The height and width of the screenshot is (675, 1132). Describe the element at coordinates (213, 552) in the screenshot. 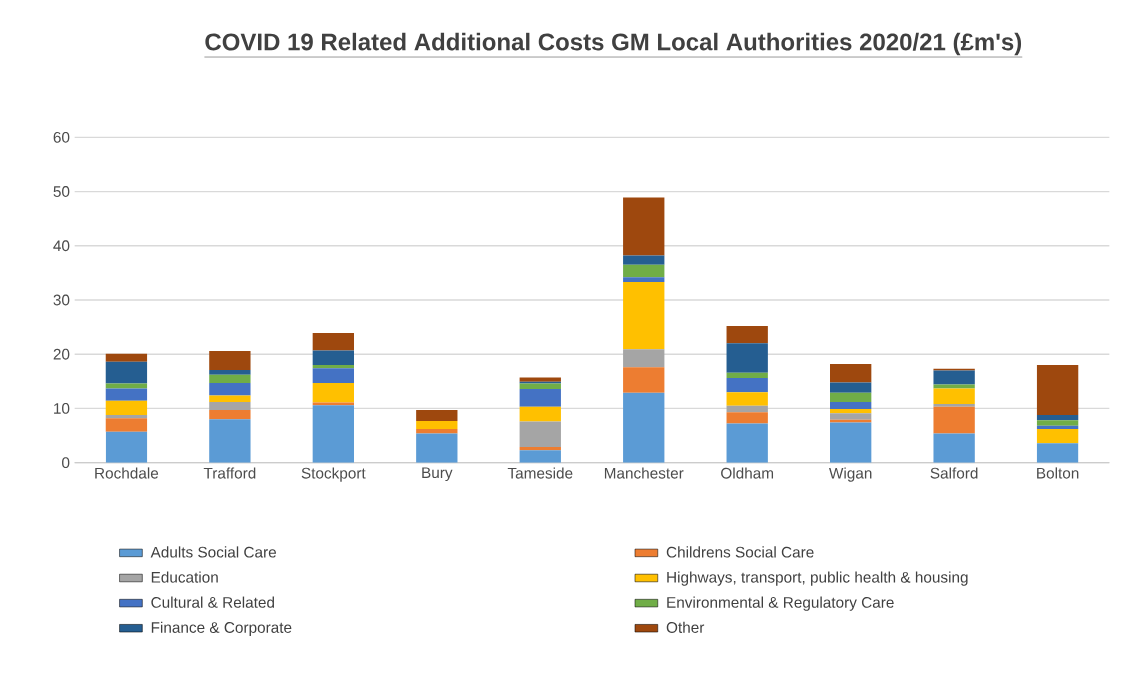

I see `legend-label: Adults Social Care` at that location.